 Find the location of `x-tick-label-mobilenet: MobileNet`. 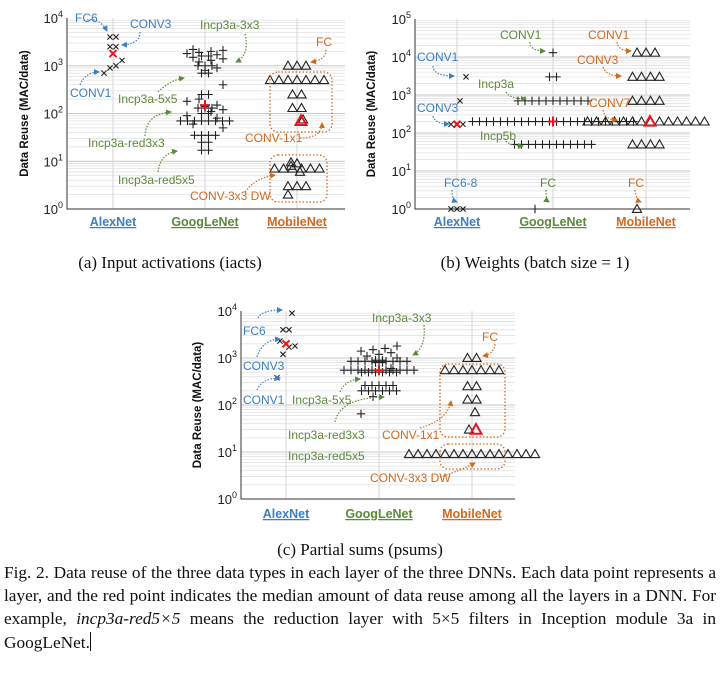

x-tick-label-mobilenet: MobileNet is located at coordinates (646, 222).